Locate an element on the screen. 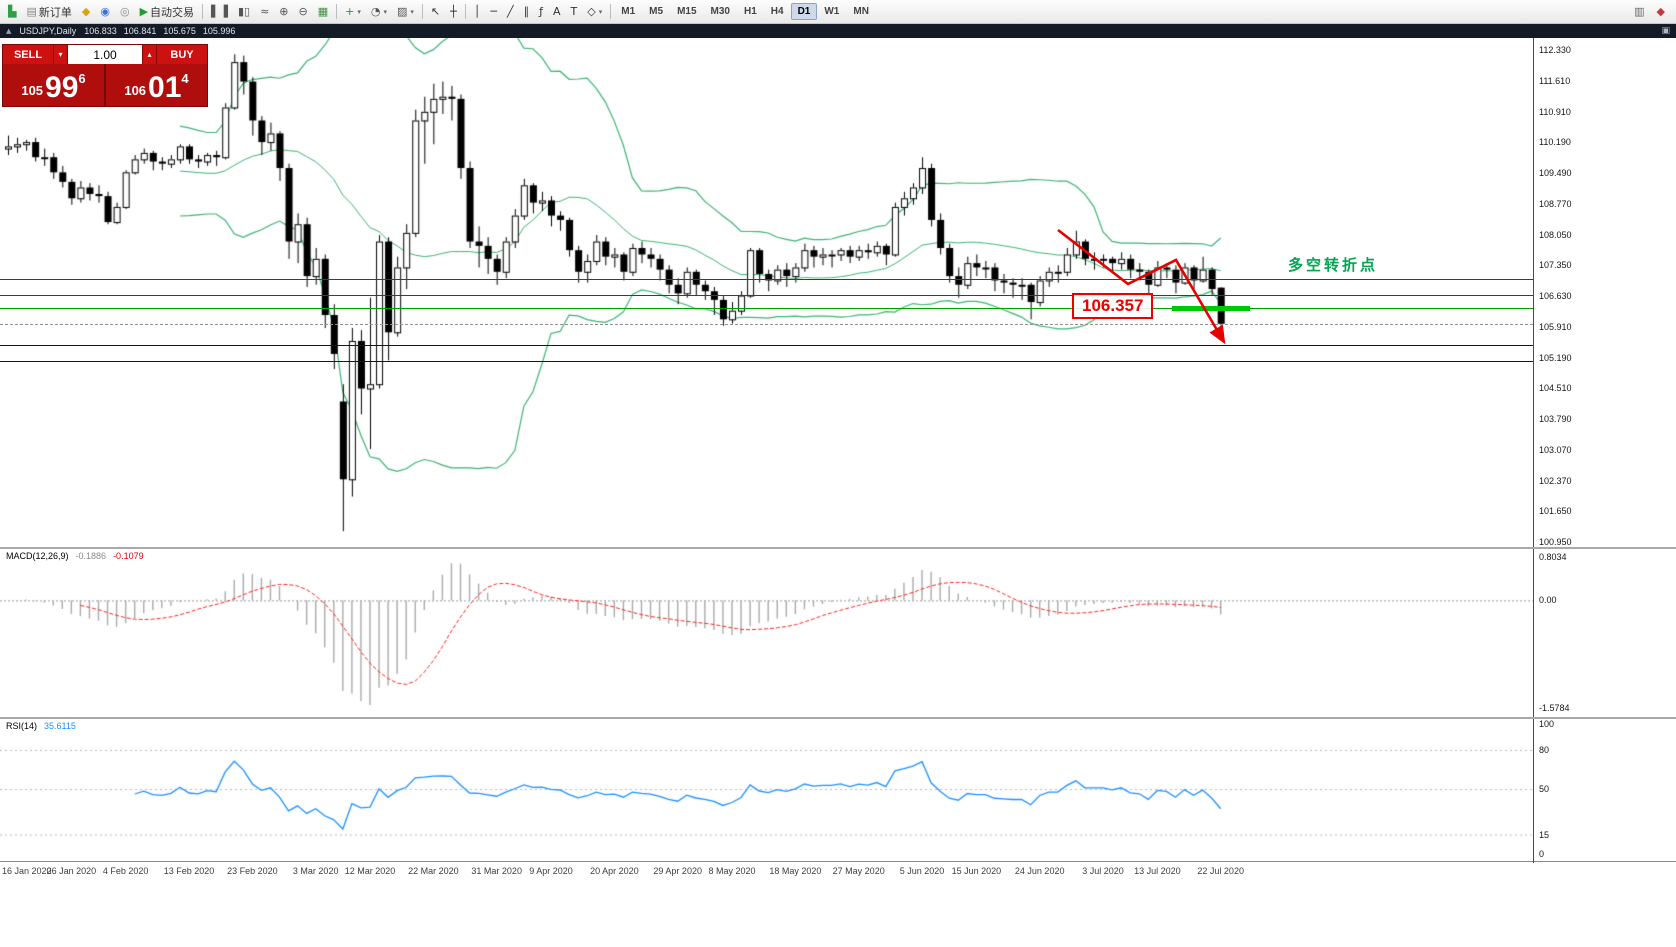  market-watch-button: ◆ is located at coordinates (86, 12).